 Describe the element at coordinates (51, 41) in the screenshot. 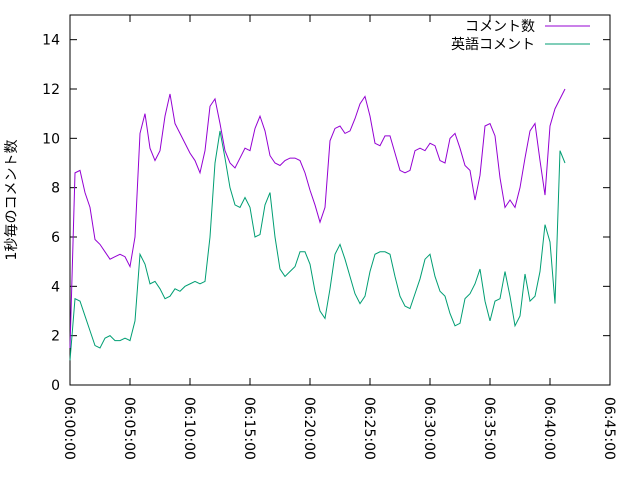

I see `y-tick-label: 14` at that location.